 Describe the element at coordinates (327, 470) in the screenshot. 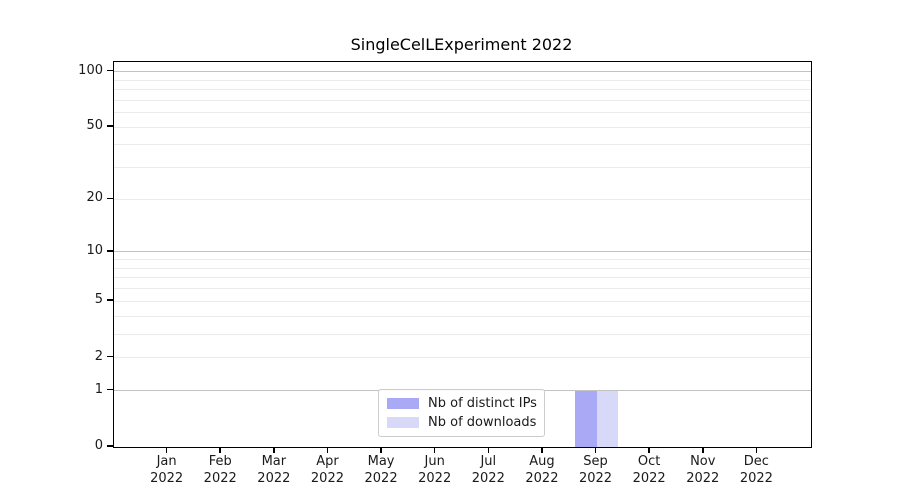

I see `x-tick-label: Apr 2022` at that location.